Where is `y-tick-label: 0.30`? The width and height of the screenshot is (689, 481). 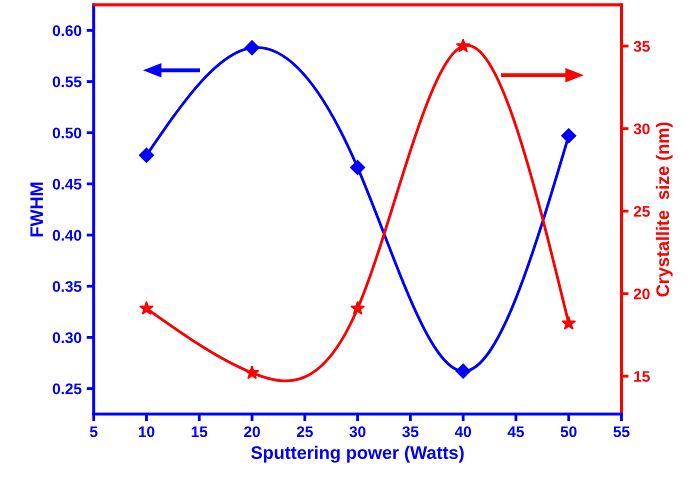
y-tick-label: 0.30 is located at coordinates (67, 338).